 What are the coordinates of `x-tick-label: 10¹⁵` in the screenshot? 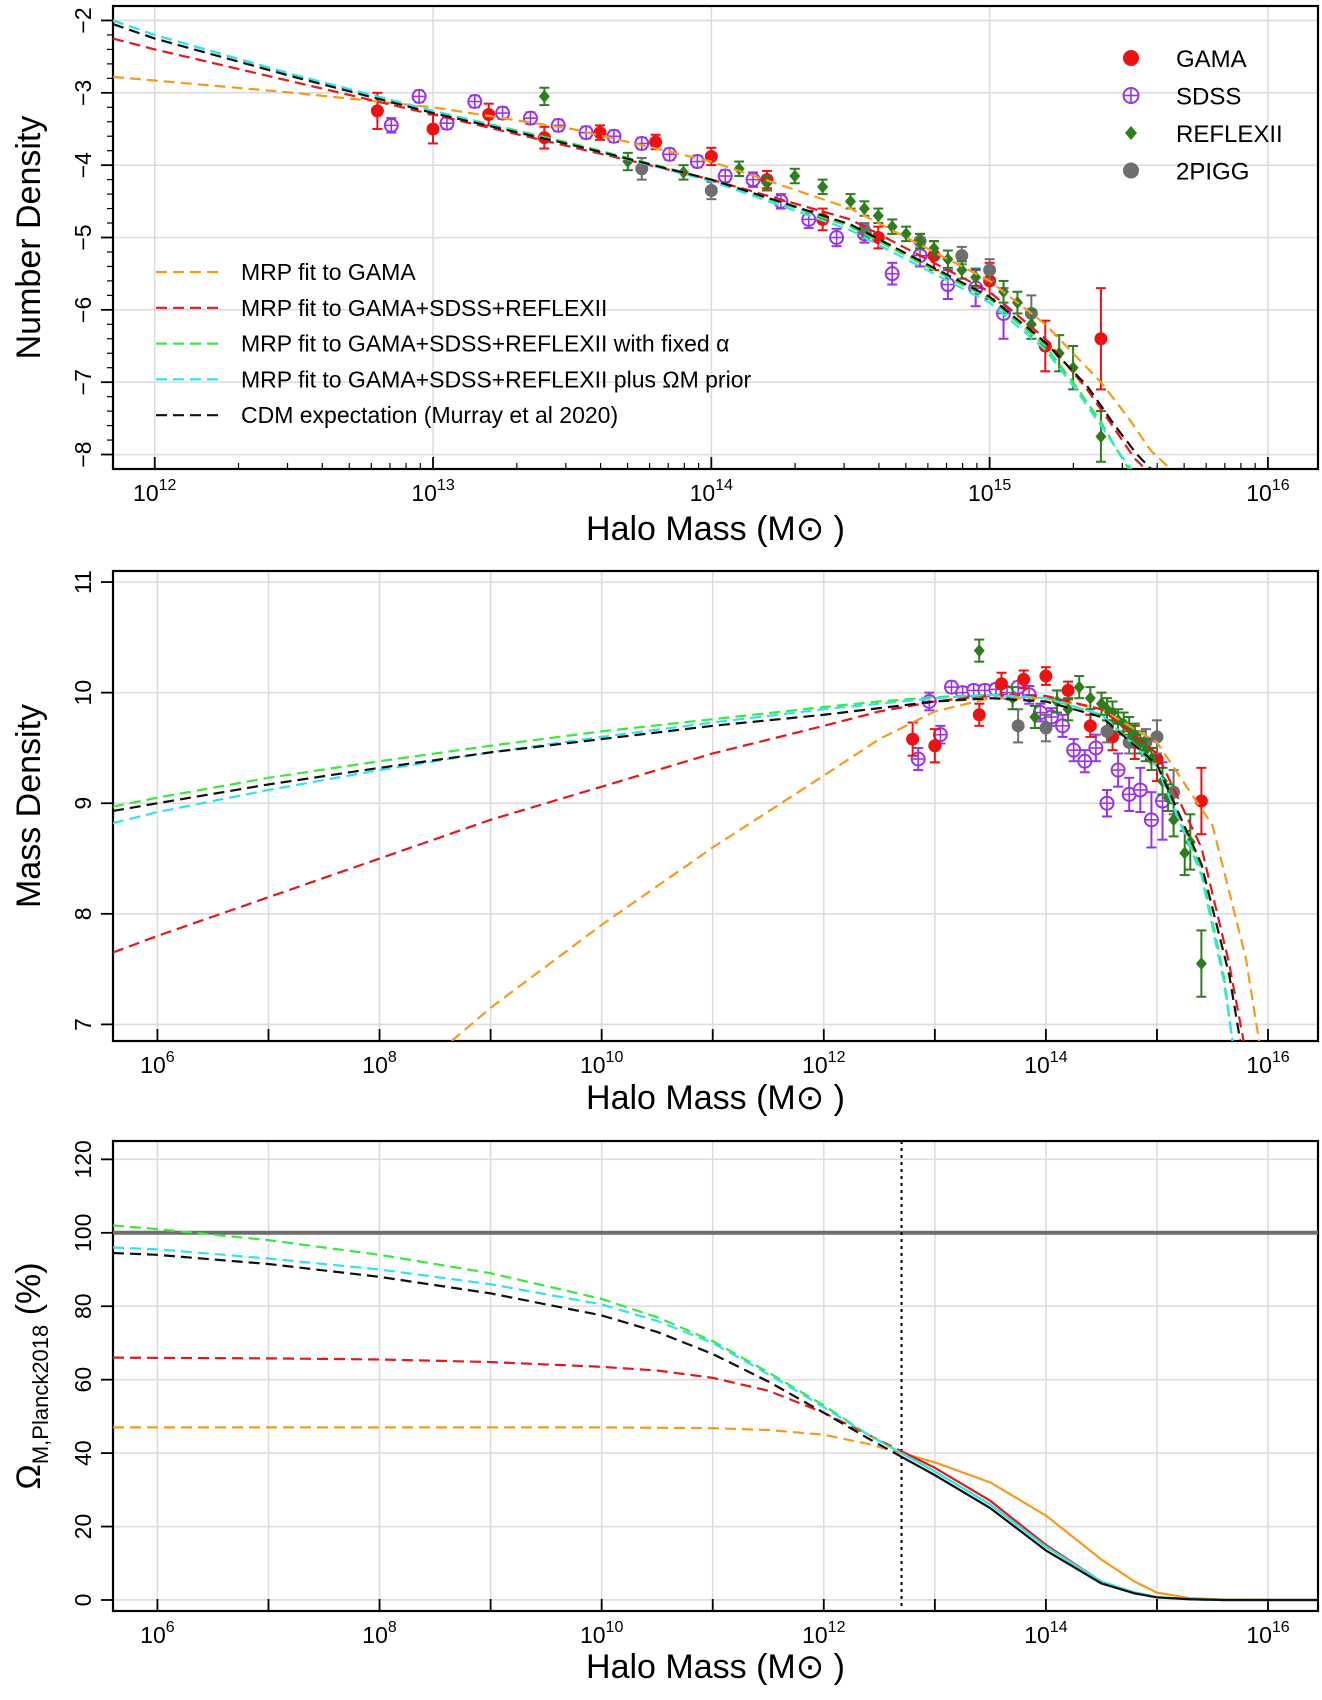 It's located at (989, 491).